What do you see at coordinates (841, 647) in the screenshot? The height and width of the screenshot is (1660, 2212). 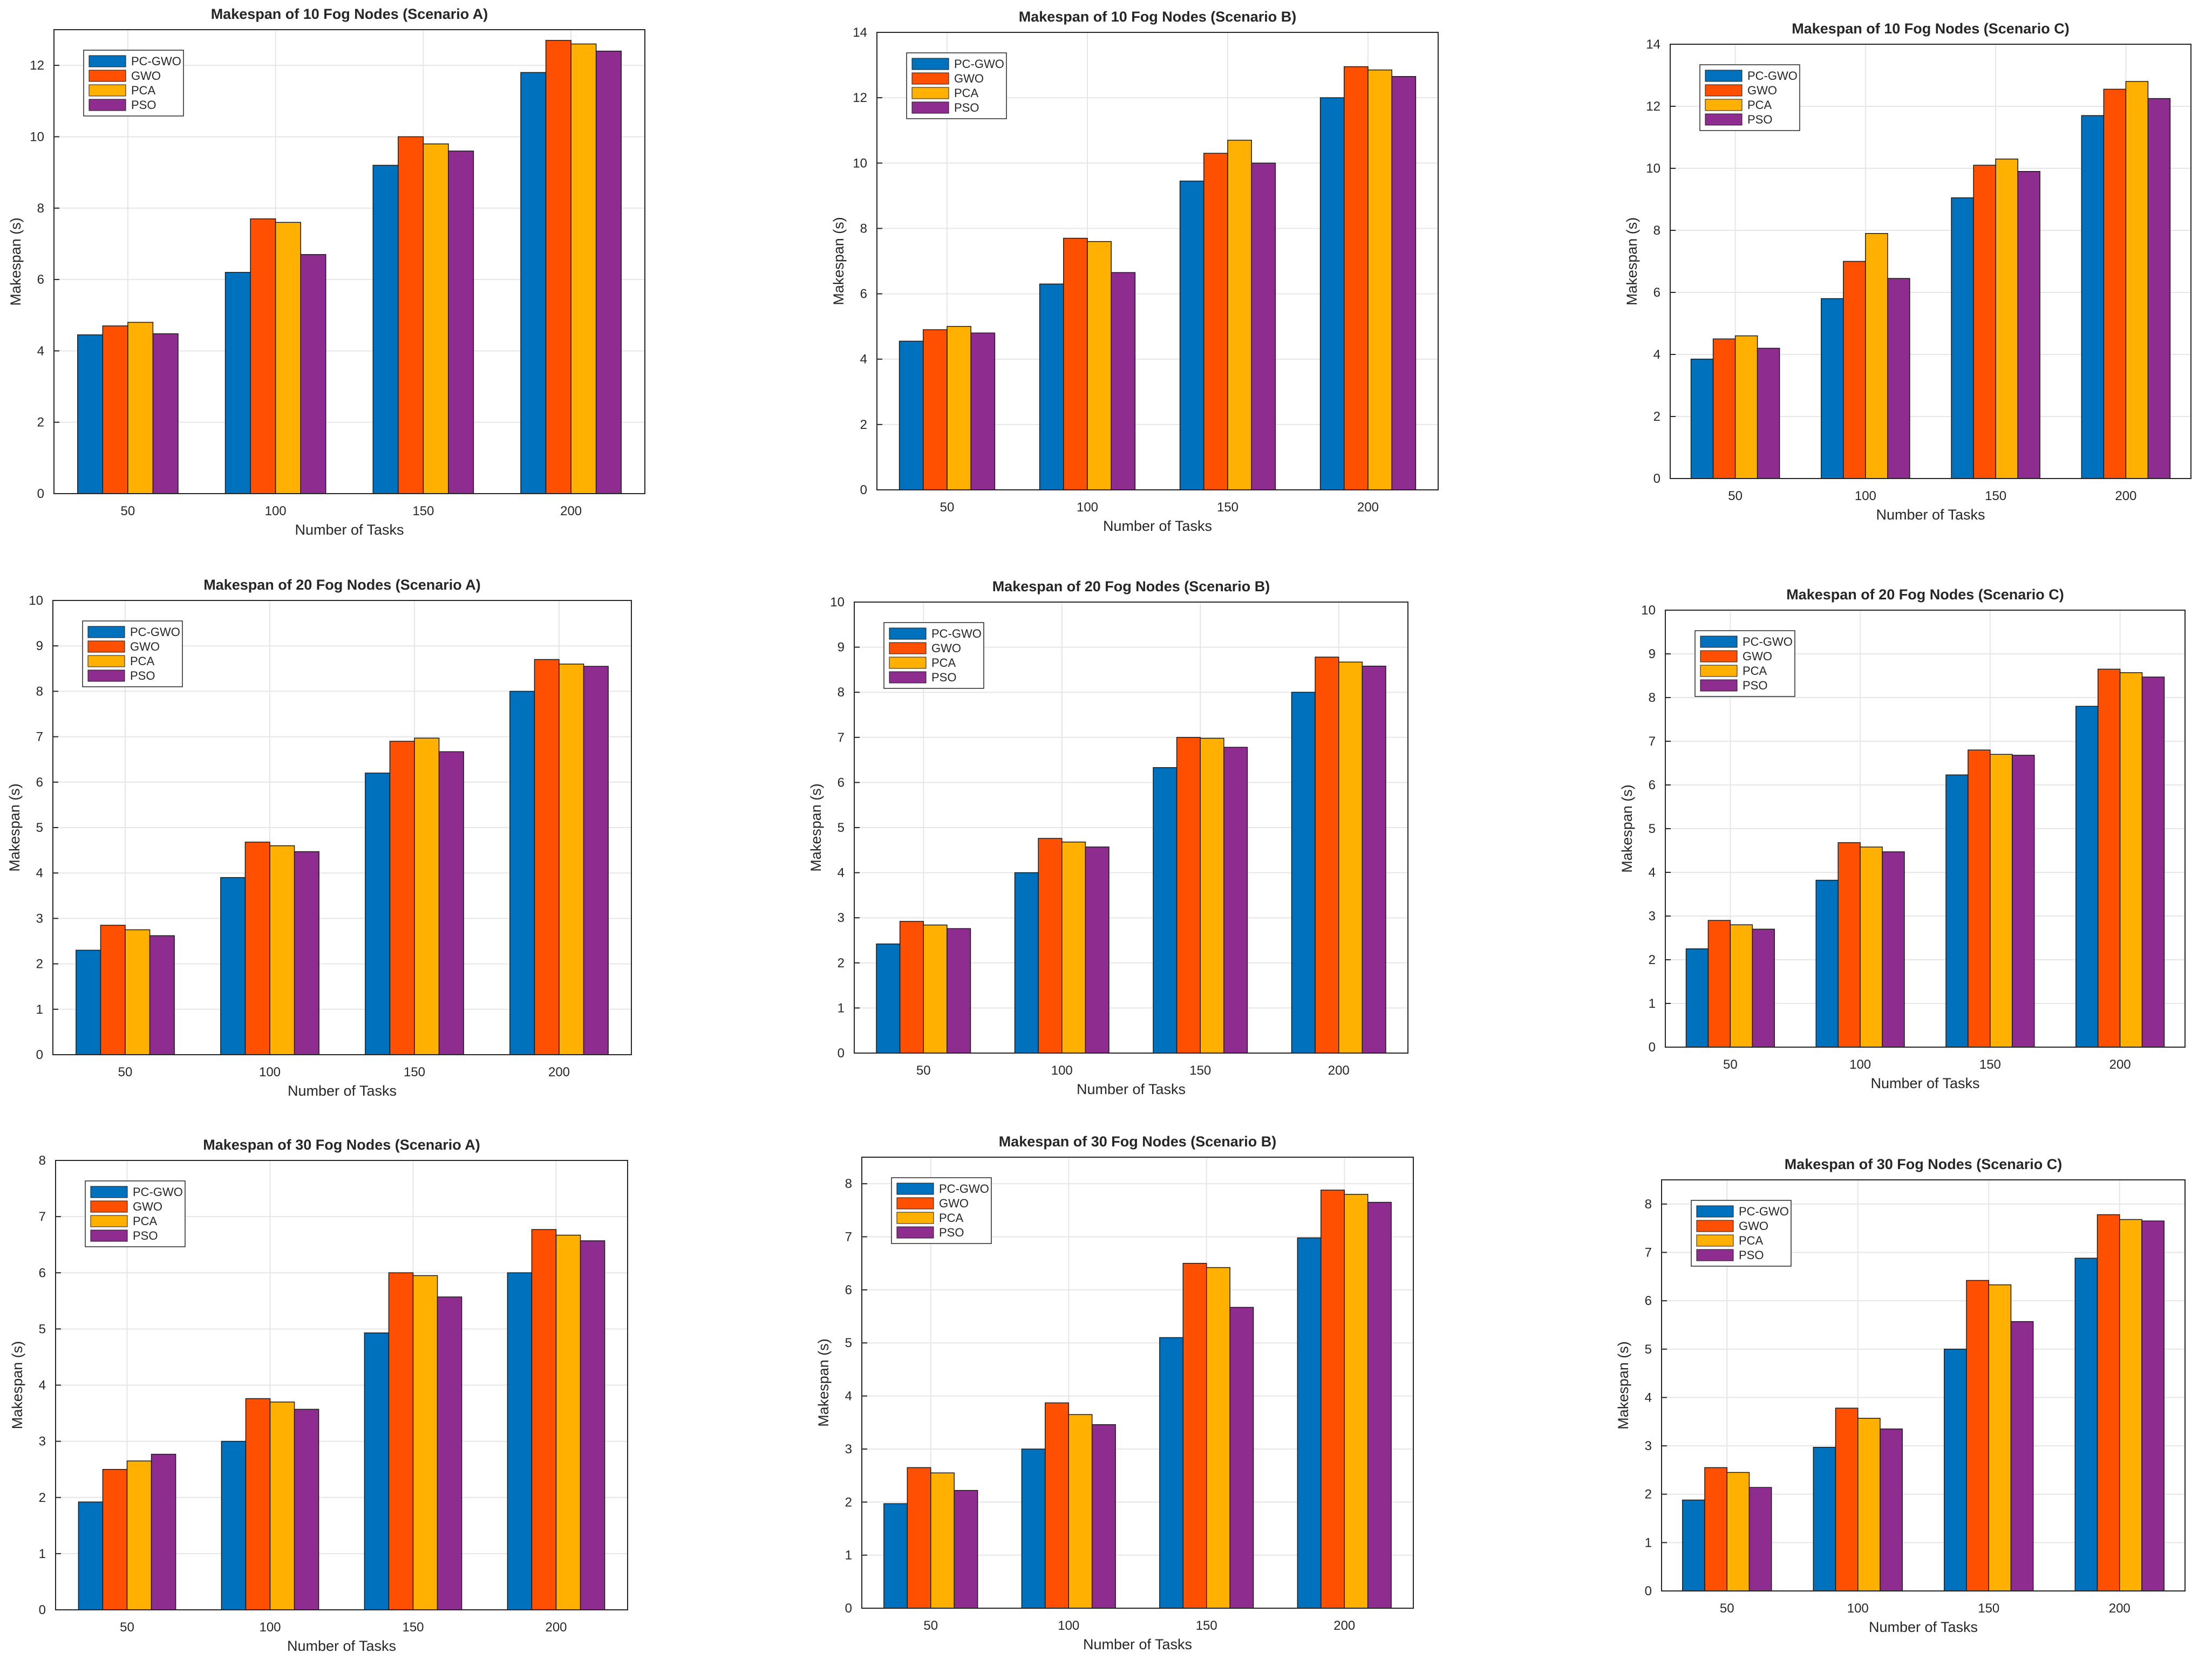 I see `y-tick-label: 9` at bounding box center [841, 647].